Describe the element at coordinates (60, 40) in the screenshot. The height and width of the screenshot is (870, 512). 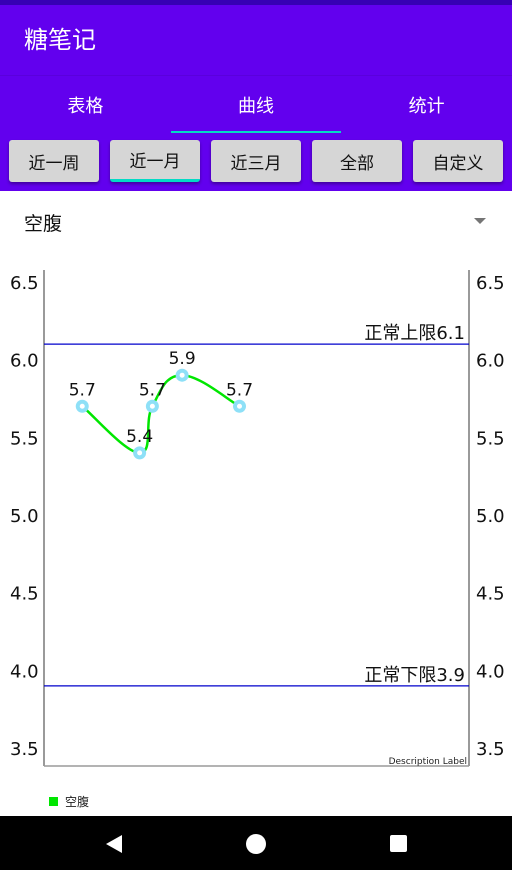
I see `app-title: 糖笔记` at that location.